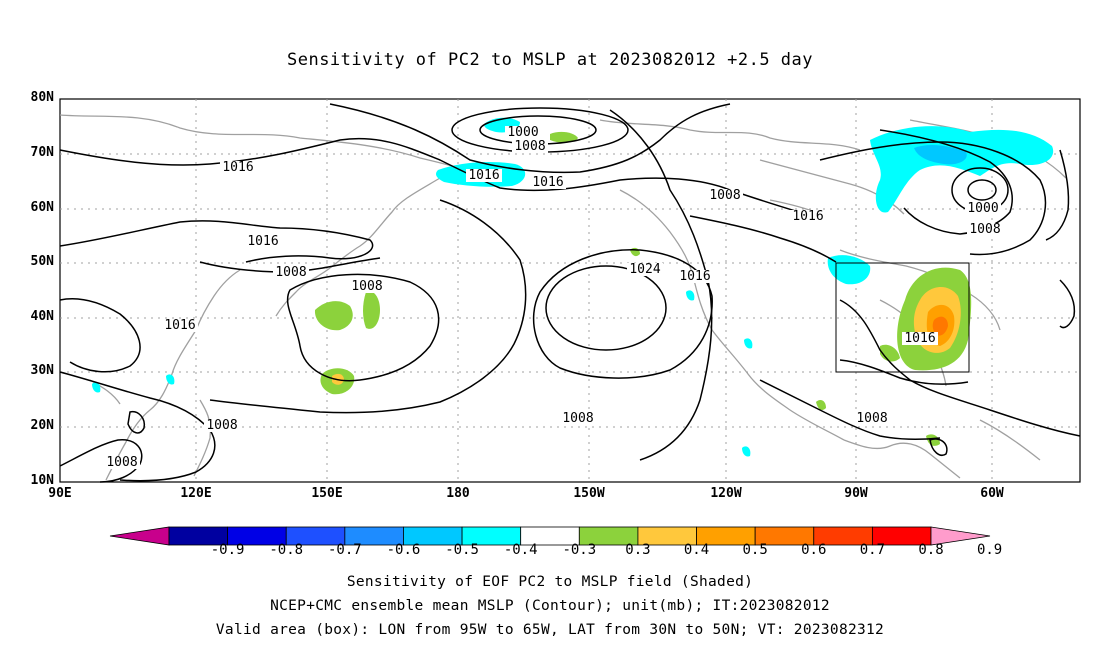  I want to click on lon-label: 150W, so click(589, 493).